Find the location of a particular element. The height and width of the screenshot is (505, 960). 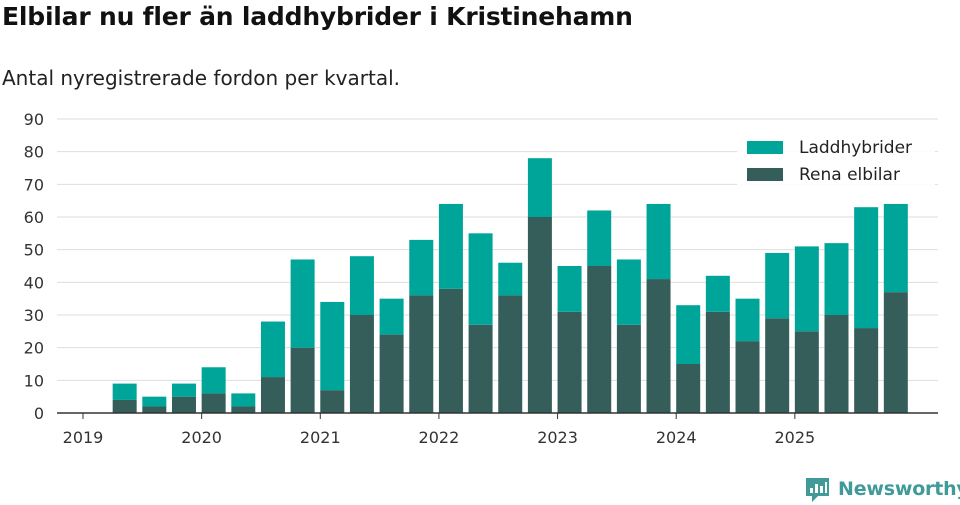

y-tick-label: 80 is located at coordinates (34, 152).